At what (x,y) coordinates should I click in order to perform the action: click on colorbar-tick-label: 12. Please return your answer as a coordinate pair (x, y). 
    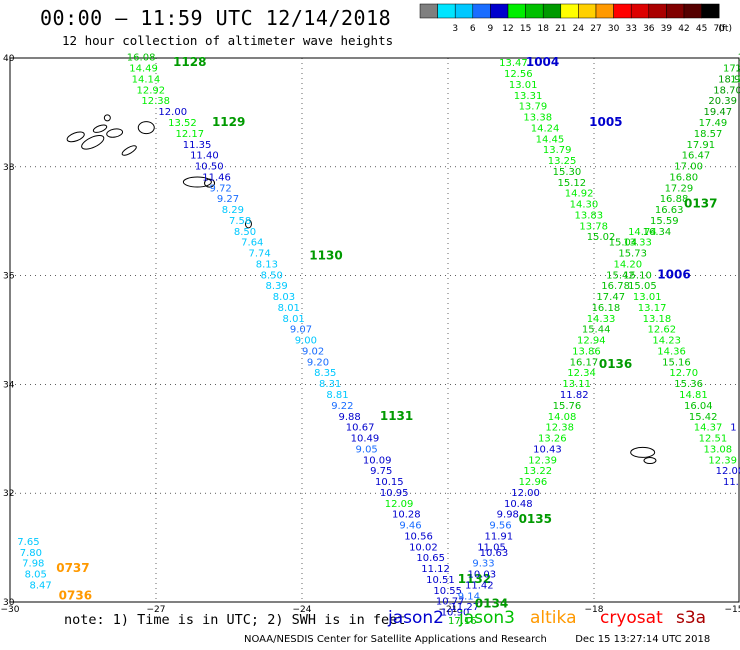
    Looking at the image, I should click on (507, 29).